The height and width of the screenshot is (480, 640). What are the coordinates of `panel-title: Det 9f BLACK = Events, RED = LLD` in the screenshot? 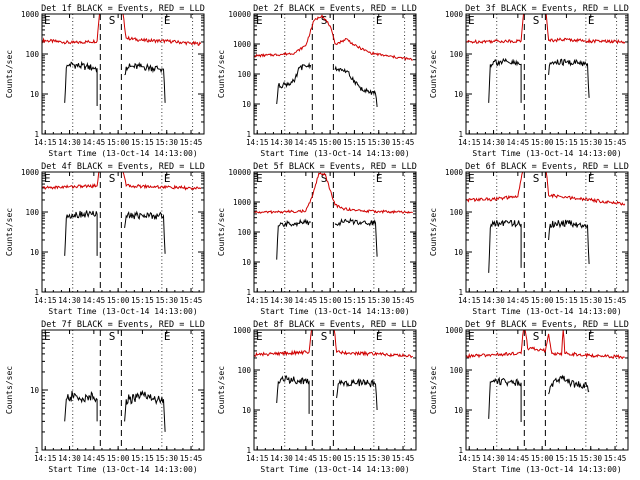 It's located at (547, 325).